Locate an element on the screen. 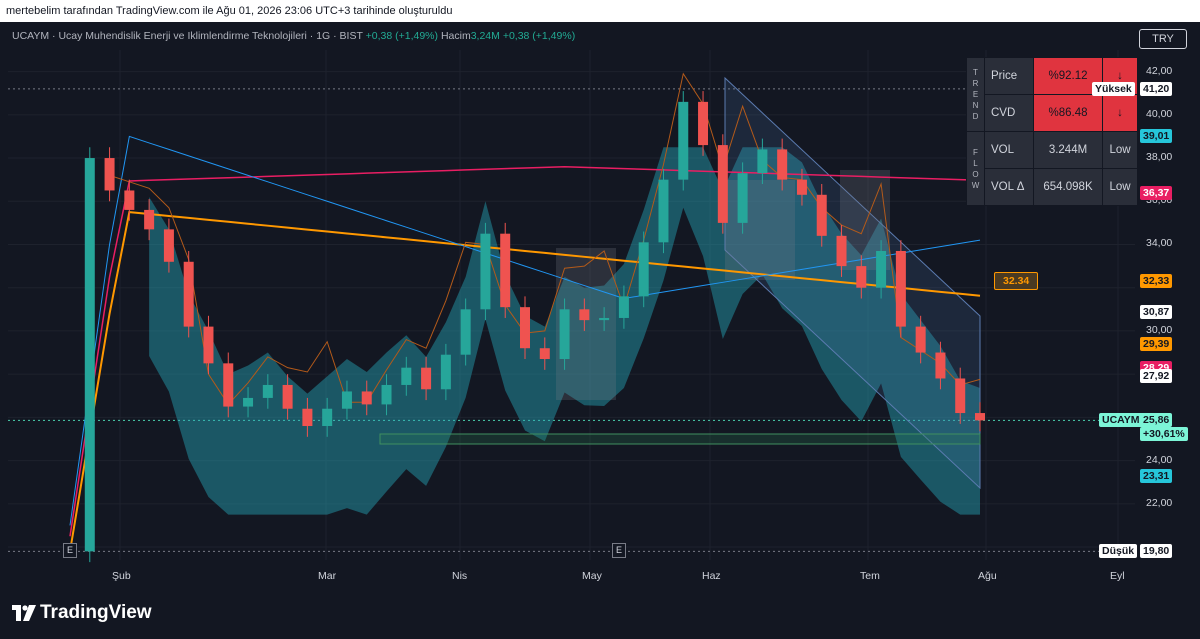 Image resolution: width=1200 pixels, height=639 pixels. trend-row-value: %92.12 is located at coordinates (1068, 76).